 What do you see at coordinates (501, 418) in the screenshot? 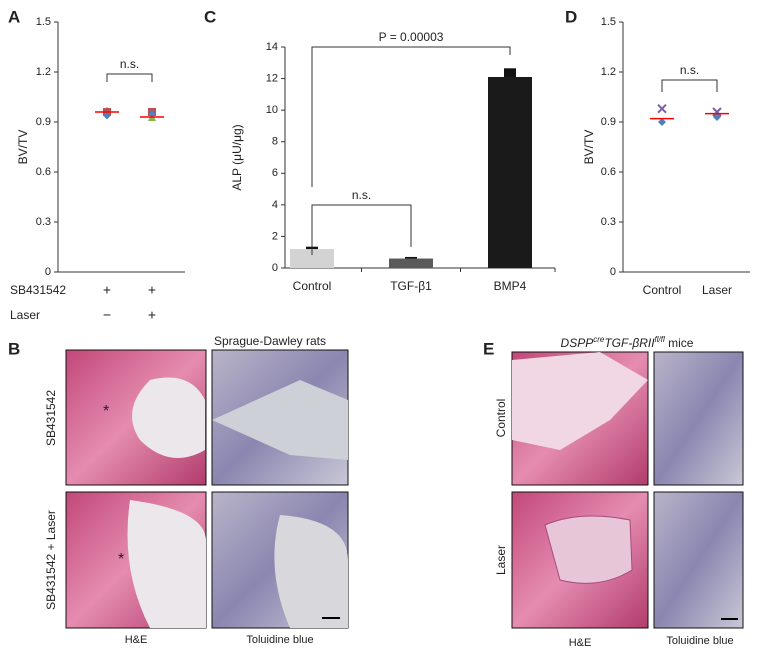
I see `row-label: Control` at bounding box center [501, 418].